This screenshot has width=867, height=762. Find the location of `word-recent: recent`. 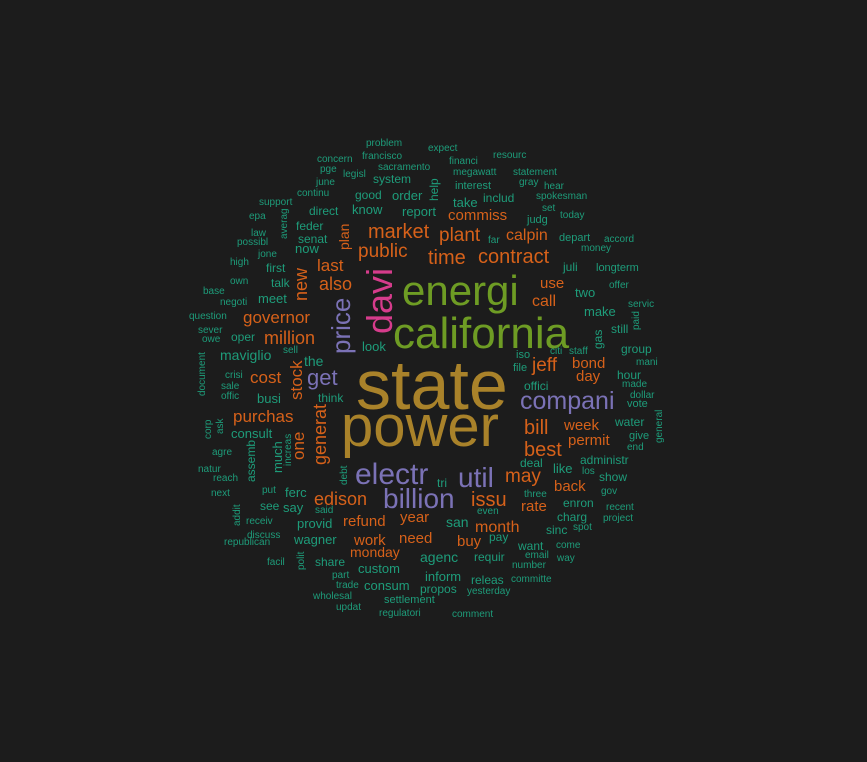

word-recent: recent is located at coordinates (620, 507).